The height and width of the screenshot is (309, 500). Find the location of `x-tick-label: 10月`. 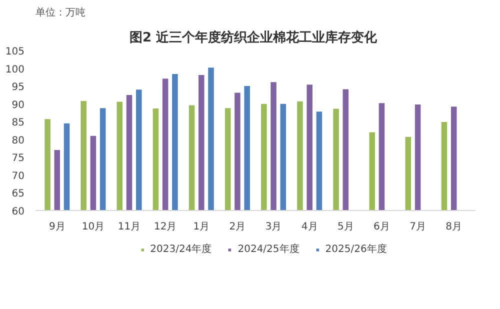

x-tick-label: 10月 is located at coordinates (93, 227).